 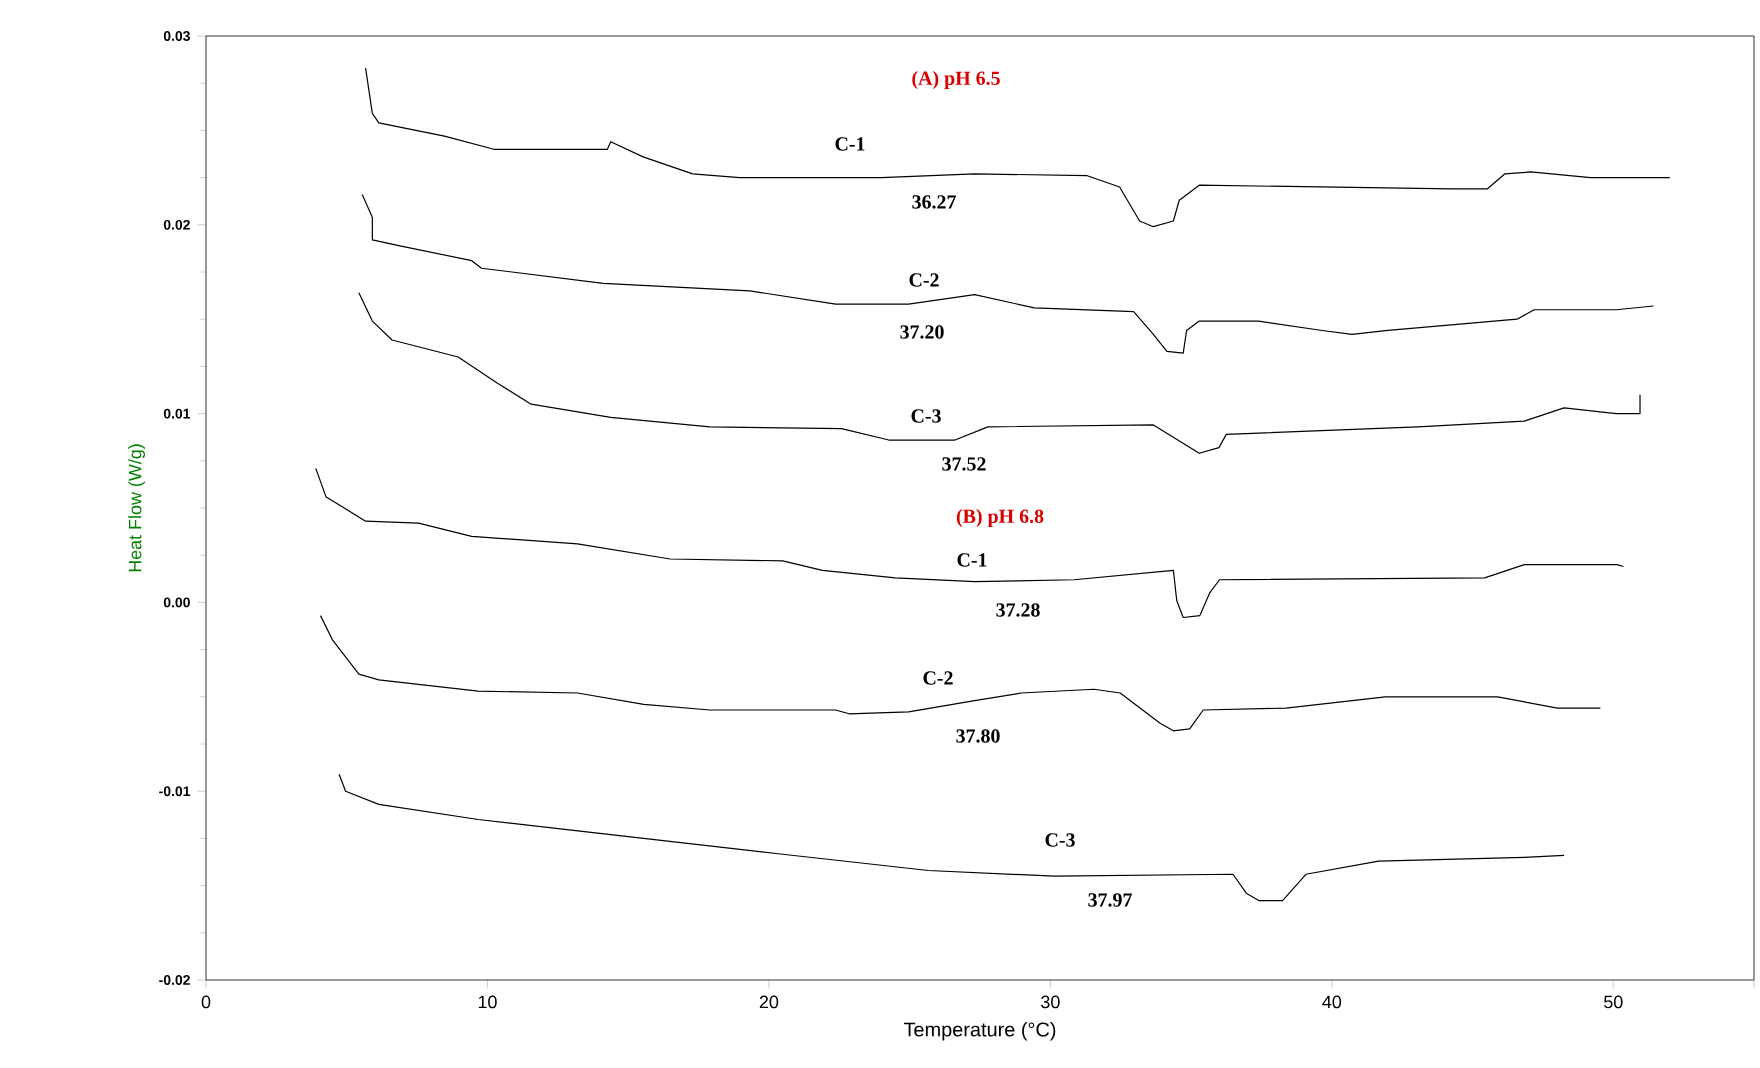 What do you see at coordinates (978, 736) in the screenshot?
I see `annotation: 37.80` at bounding box center [978, 736].